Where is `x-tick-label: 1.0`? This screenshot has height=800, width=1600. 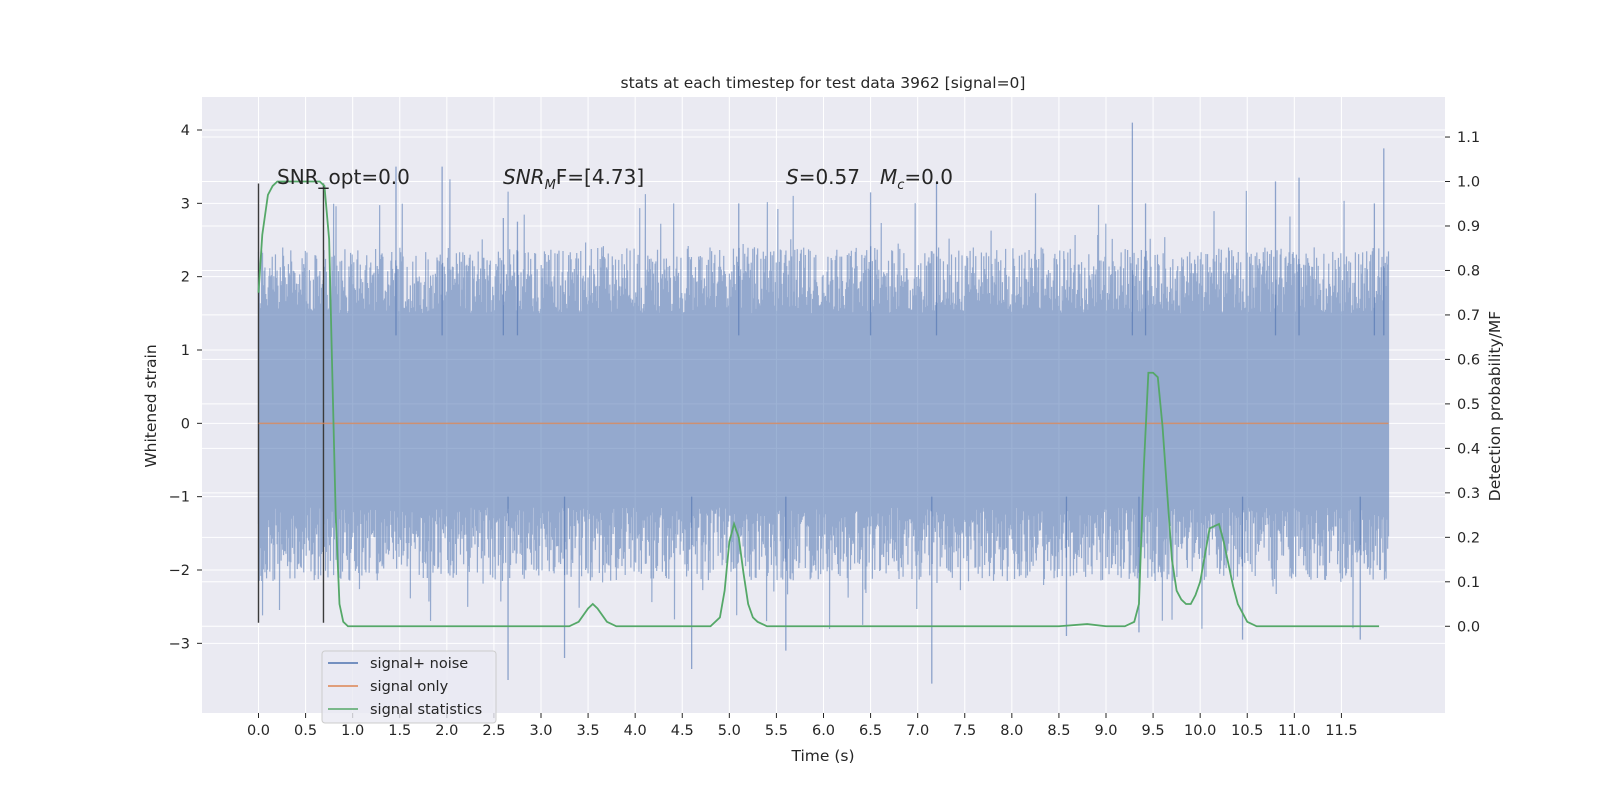
x-tick-label: 1.0 is located at coordinates (352, 731).